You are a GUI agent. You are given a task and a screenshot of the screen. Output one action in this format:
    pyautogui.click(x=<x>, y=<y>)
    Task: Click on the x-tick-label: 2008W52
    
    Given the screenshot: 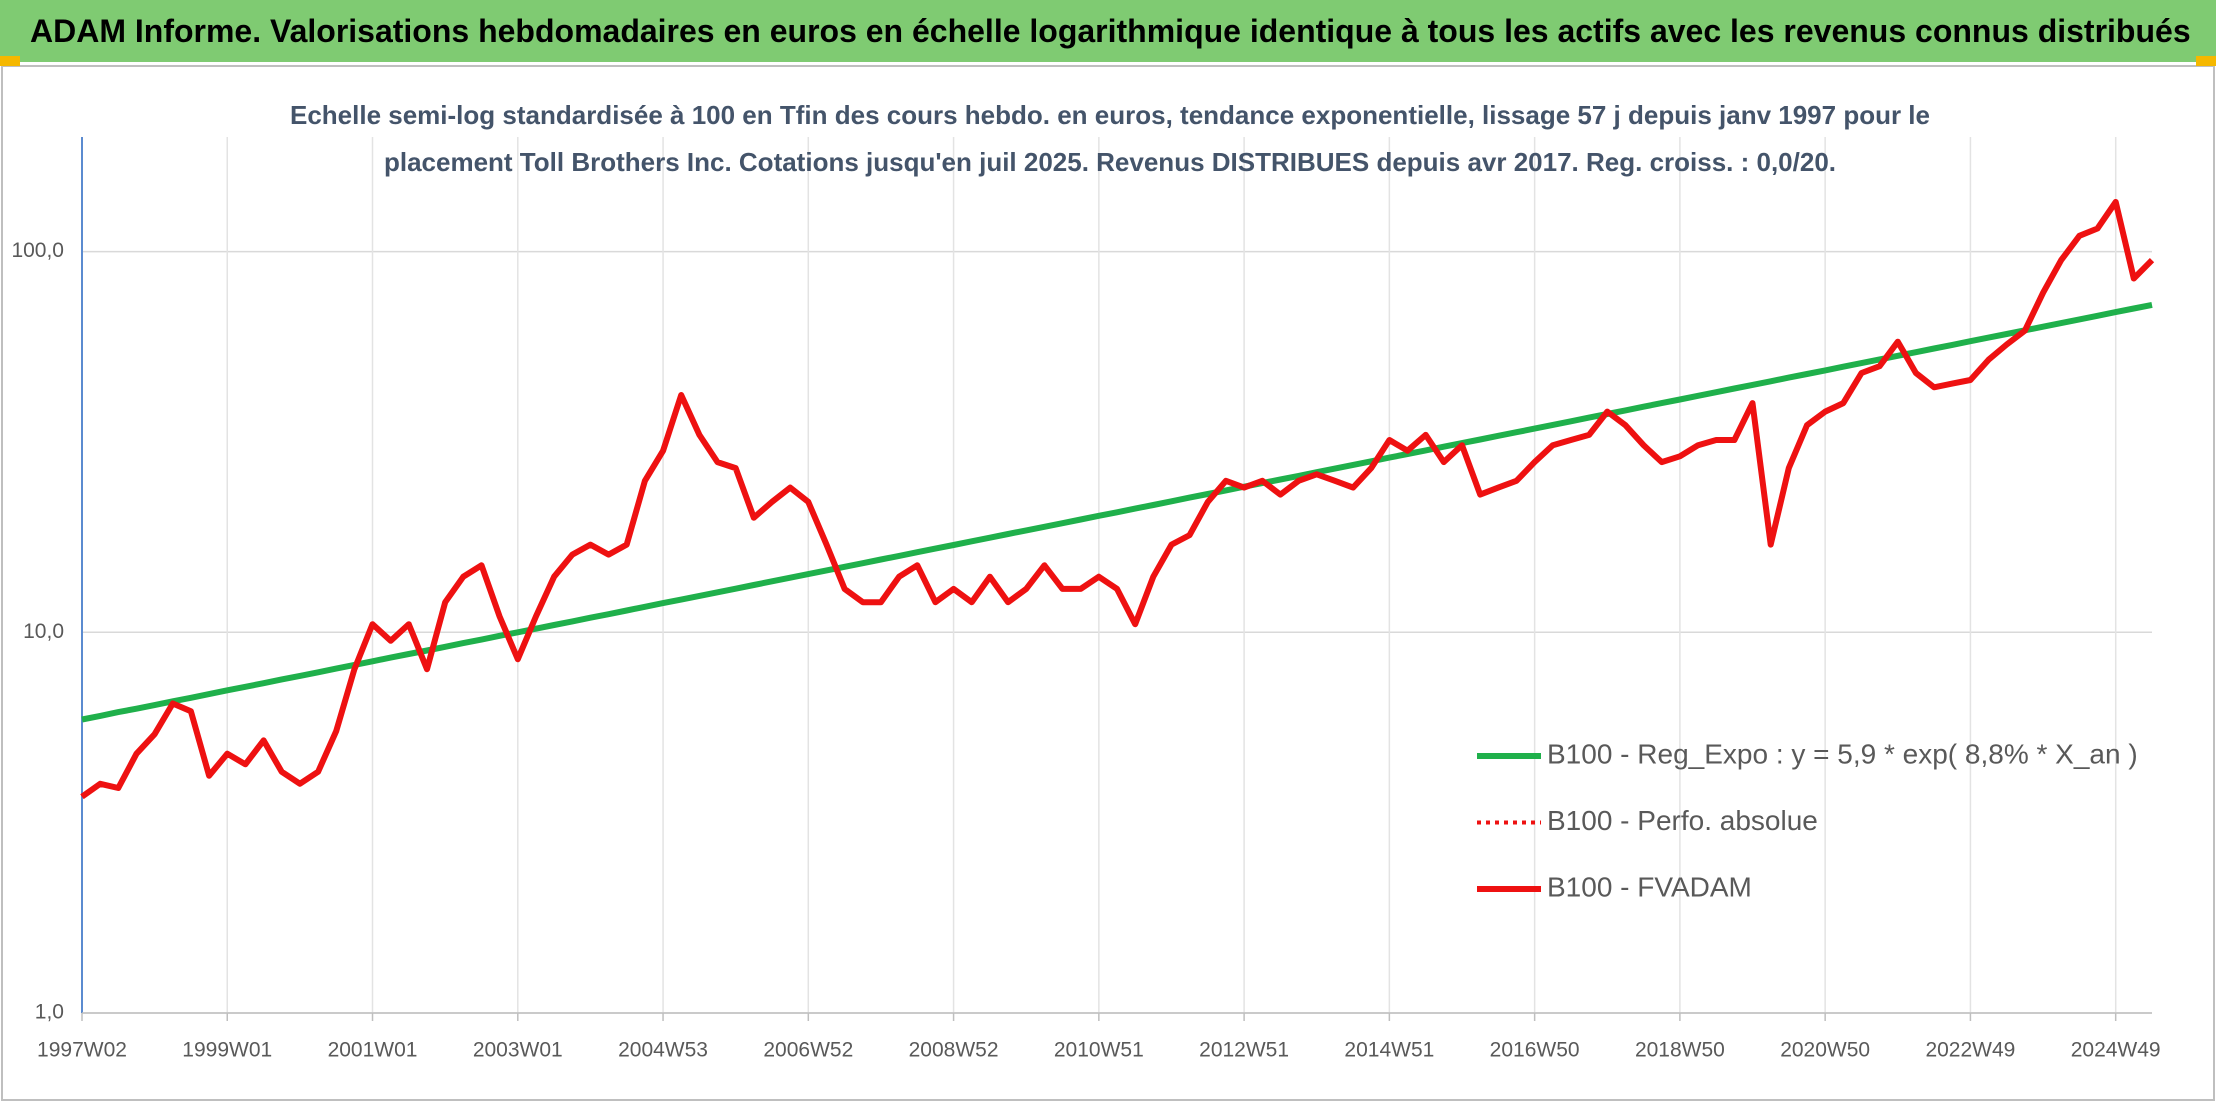 What is the action you would take?
    pyautogui.click(x=954, y=1050)
    